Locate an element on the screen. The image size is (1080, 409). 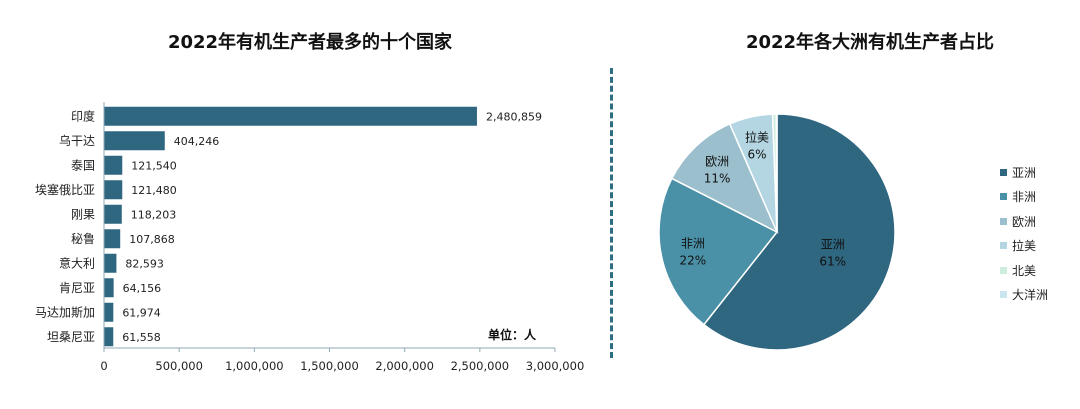
category-label: 泰国 is located at coordinates (83, 165).